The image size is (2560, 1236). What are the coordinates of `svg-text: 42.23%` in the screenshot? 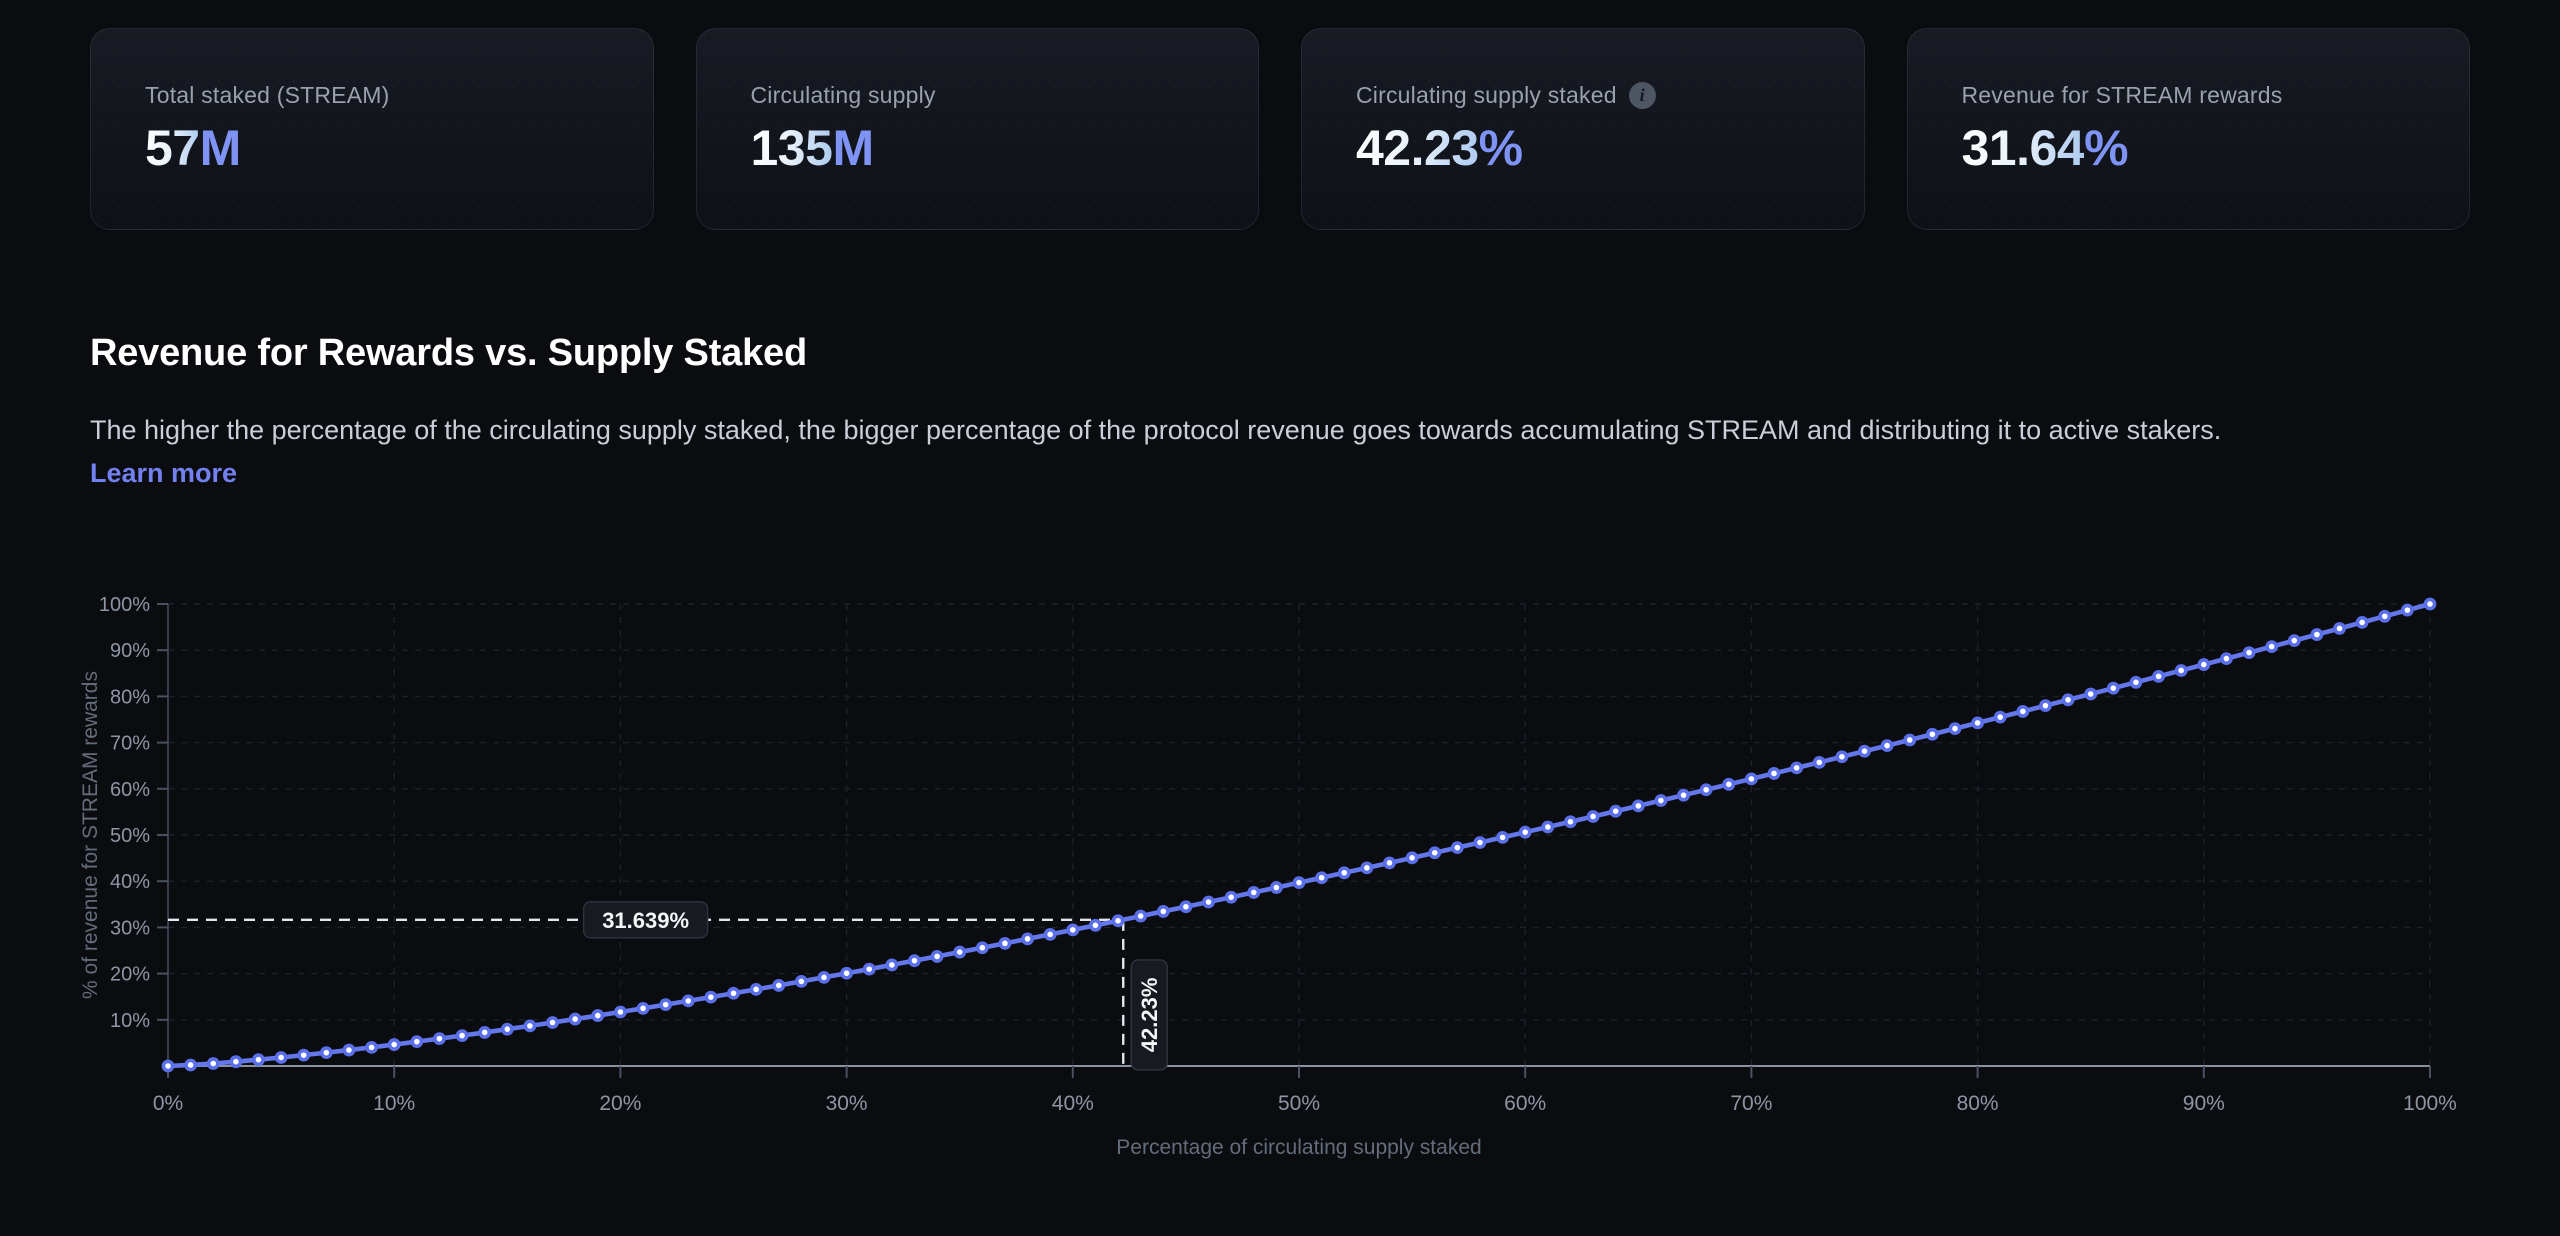 It's located at (1149, 1015).